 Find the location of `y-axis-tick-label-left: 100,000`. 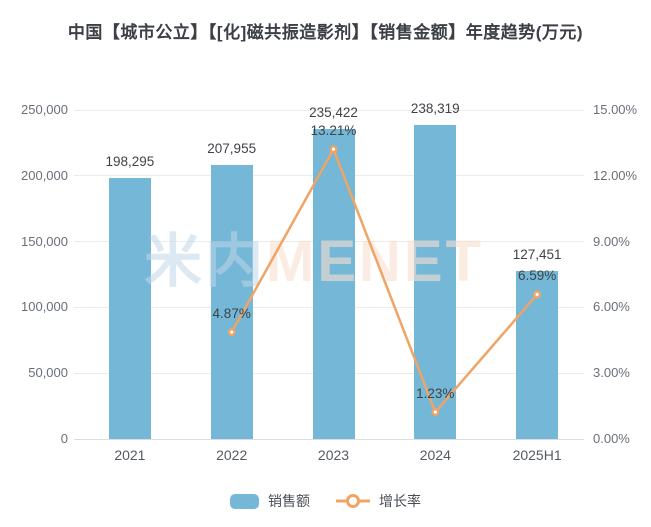

y-axis-tick-label-left: 100,000 is located at coordinates (44, 307).